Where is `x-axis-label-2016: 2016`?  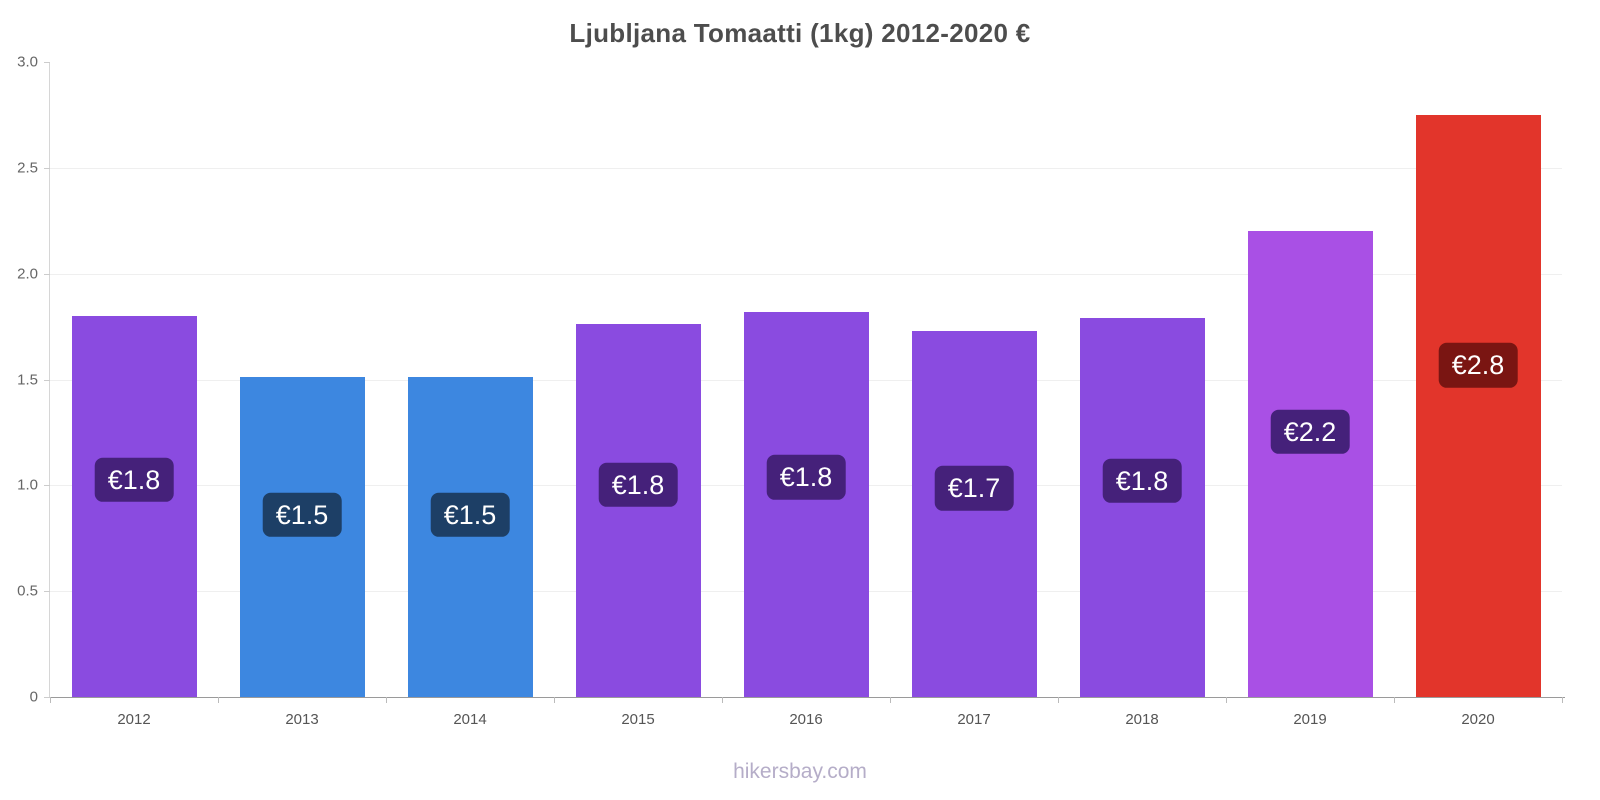
x-axis-label-2016: 2016 is located at coordinates (806, 719).